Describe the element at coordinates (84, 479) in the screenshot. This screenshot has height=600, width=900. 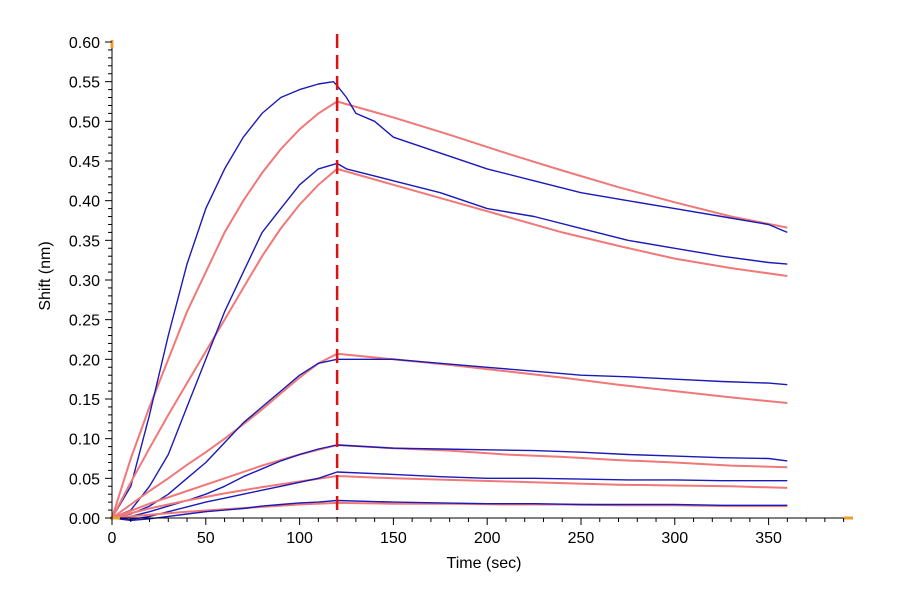
I see `y-tick-label: 0.05` at that location.